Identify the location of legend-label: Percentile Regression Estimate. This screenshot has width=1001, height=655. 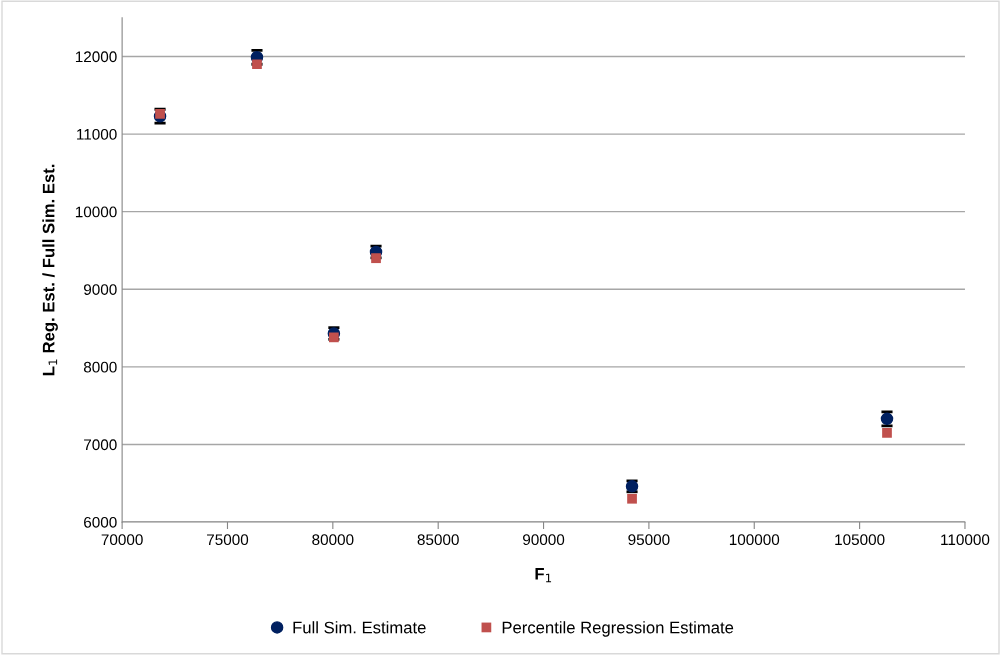
(618, 629).